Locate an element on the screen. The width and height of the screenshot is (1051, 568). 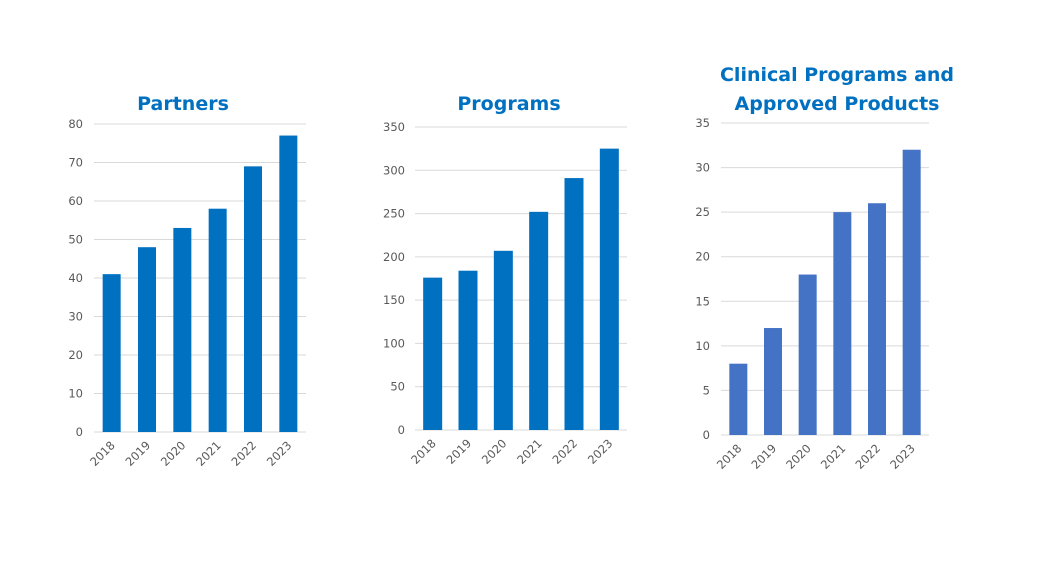
y-tick-label: 150 is located at coordinates (394, 300).